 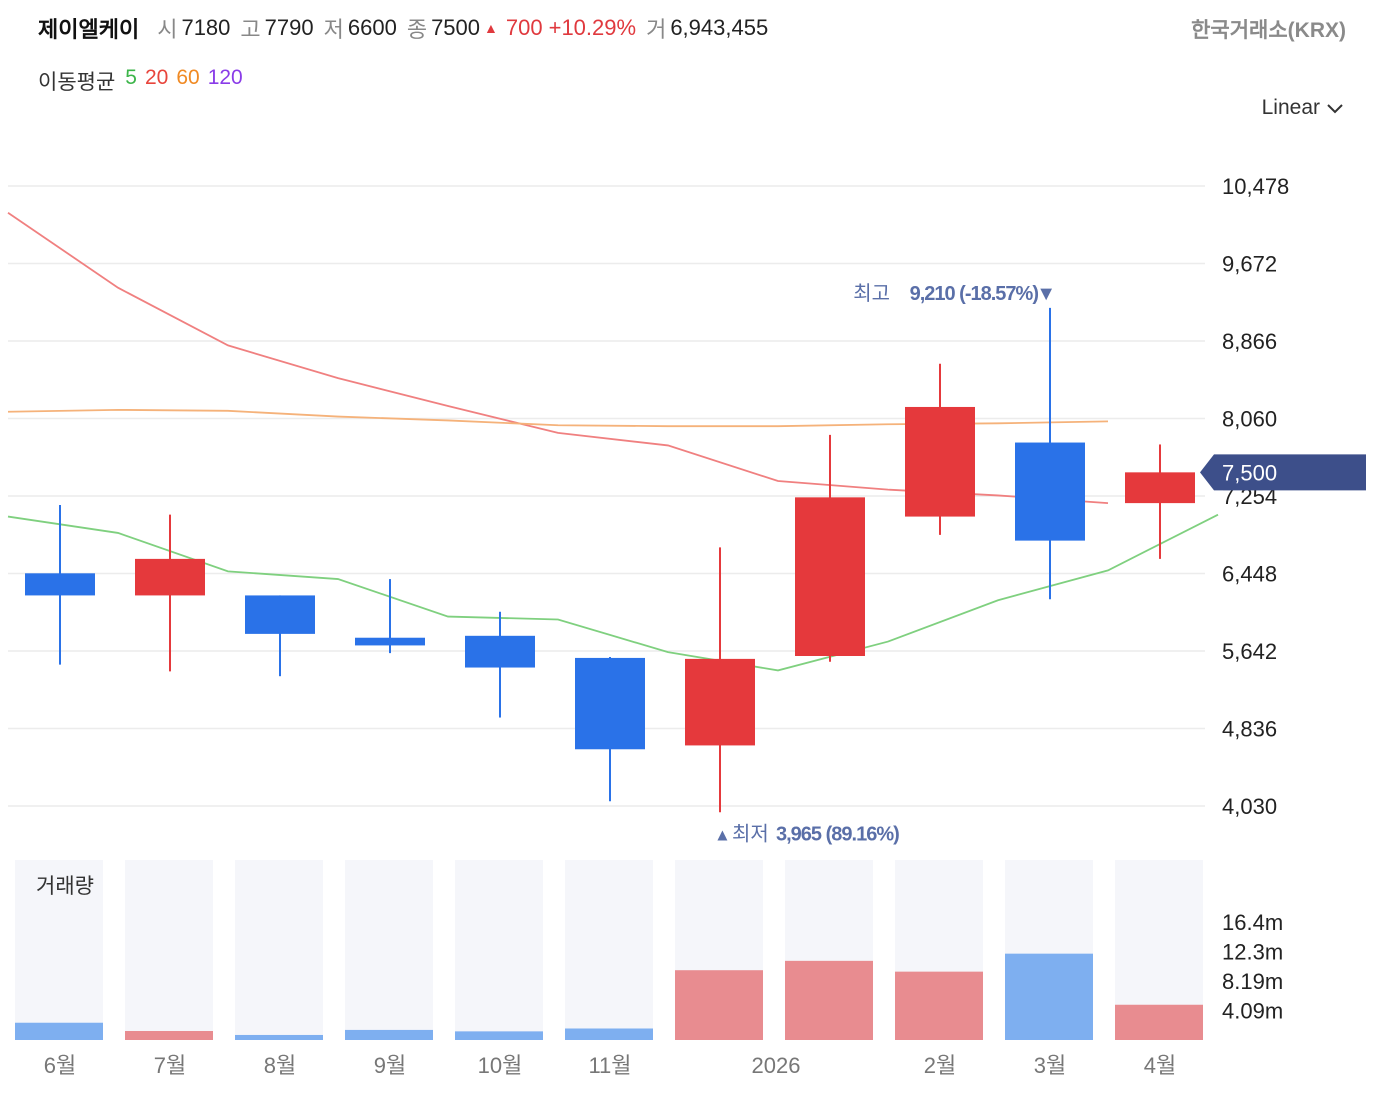 What do you see at coordinates (89, 29) in the screenshot?
I see `stock-name: 제이엘케이` at bounding box center [89, 29].